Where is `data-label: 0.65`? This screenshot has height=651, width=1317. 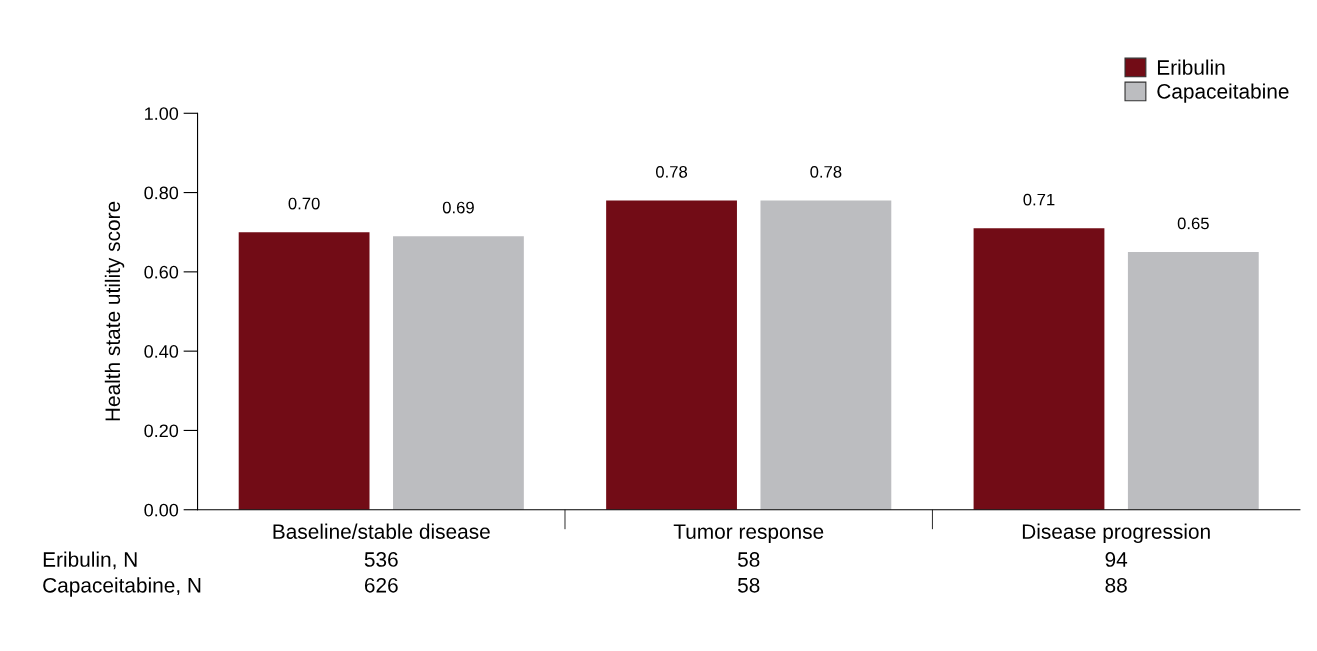 data-label: 0.65 is located at coordinates (1193, 223).